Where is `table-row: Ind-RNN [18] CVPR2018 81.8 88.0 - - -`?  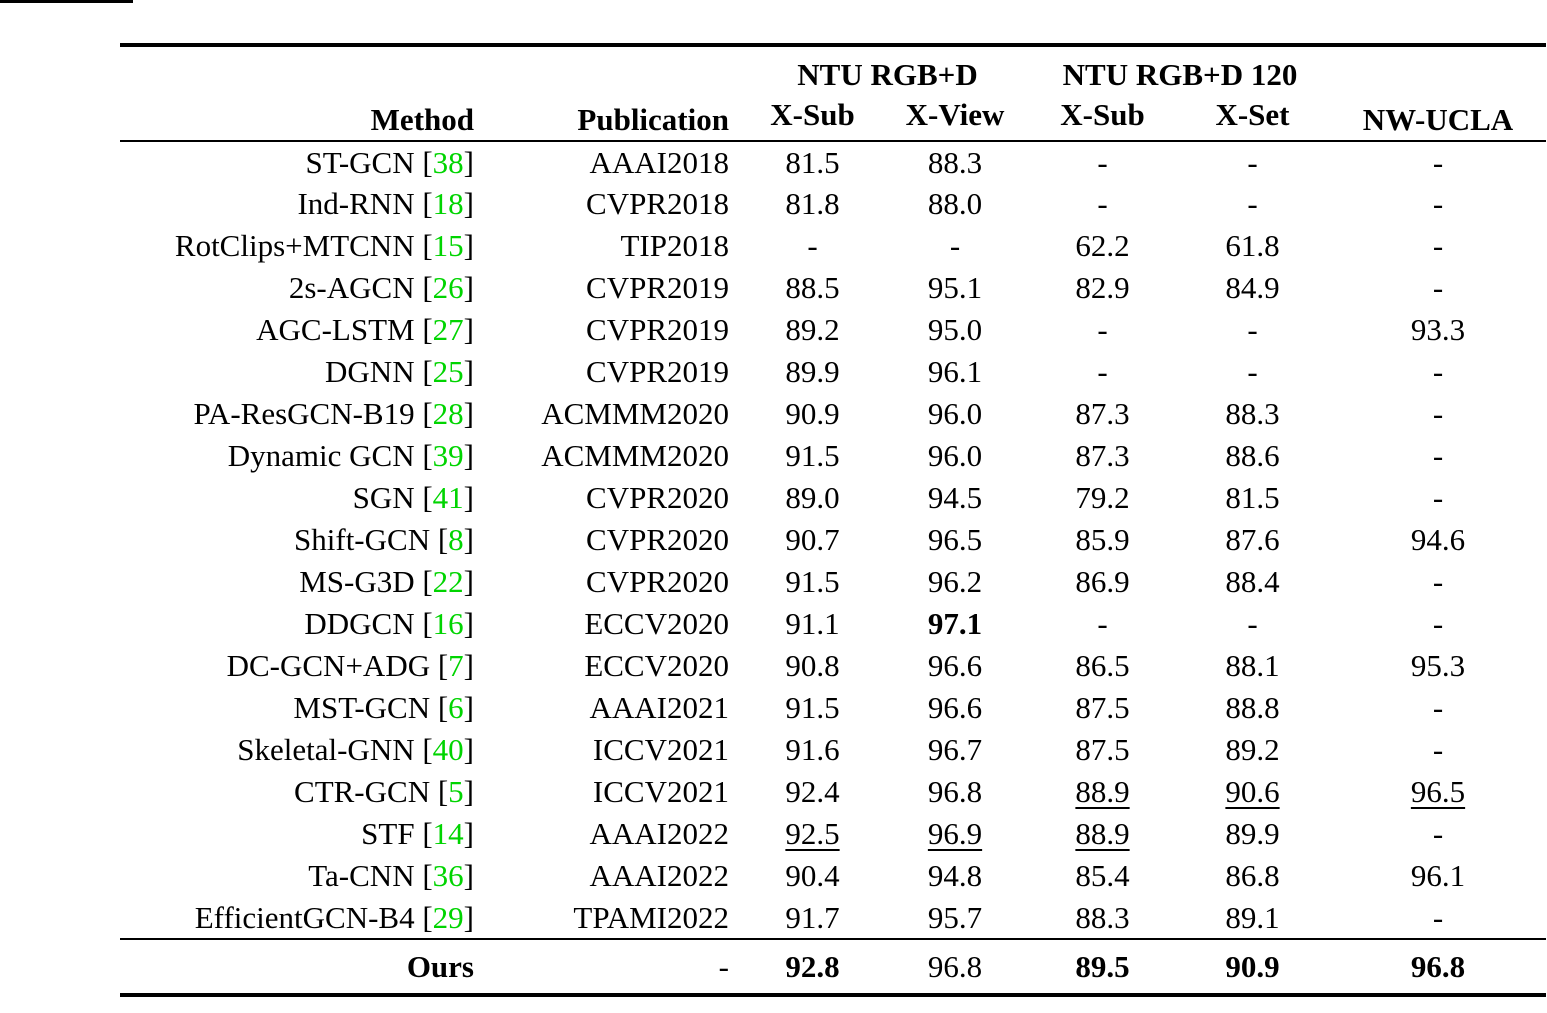 table-row: Ind-RNN [18] CVPR2018 81.8 88.0 - - - is located at coordinates (833, 204).